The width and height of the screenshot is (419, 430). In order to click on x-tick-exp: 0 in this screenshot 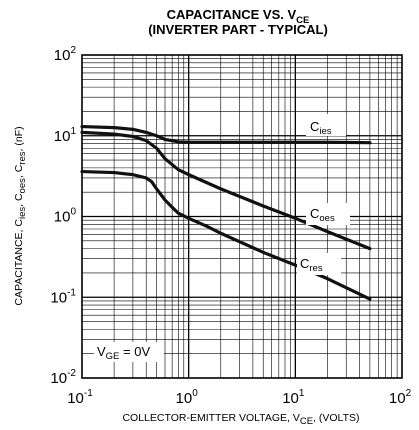, I will do `click(195, 393)`.